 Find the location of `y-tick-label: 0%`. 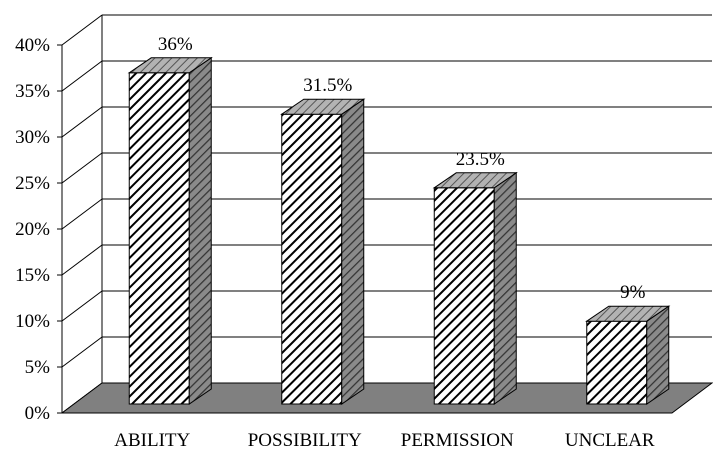

y-tick-label: 0% is located at coordinates (38, 413).